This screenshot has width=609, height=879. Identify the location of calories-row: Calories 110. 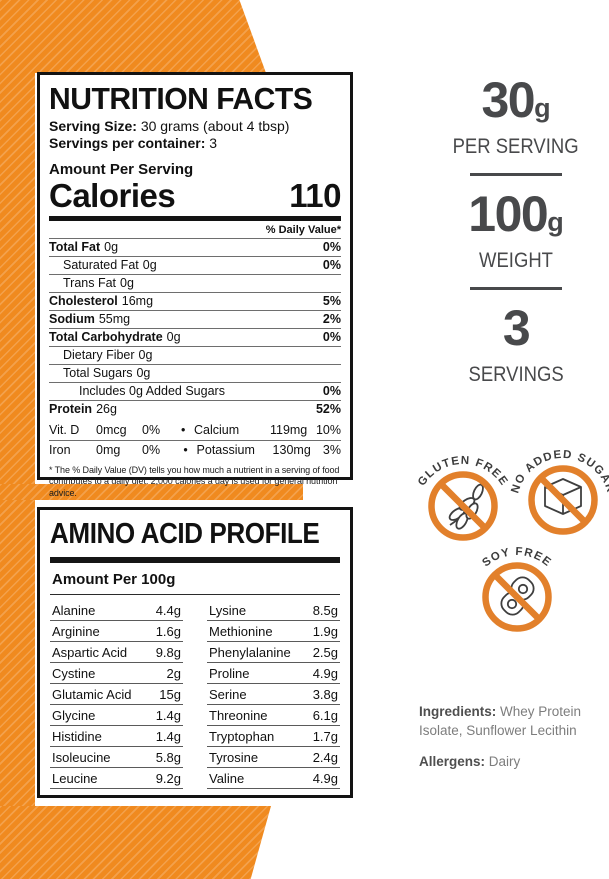
(195, 195).